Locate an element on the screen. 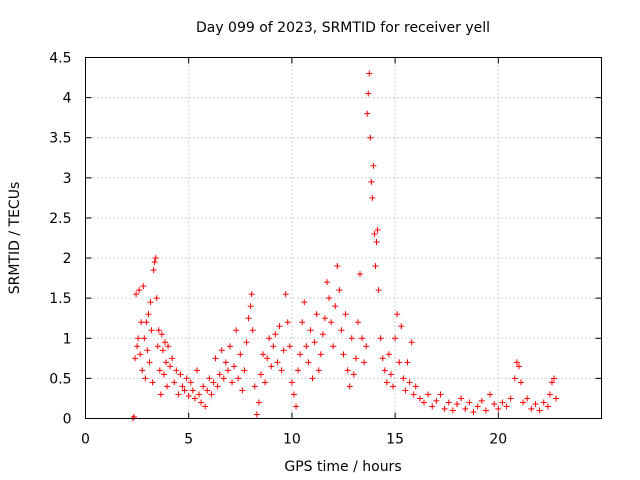  x-tick-label-2: 10 is located at coordinates (292, 440).